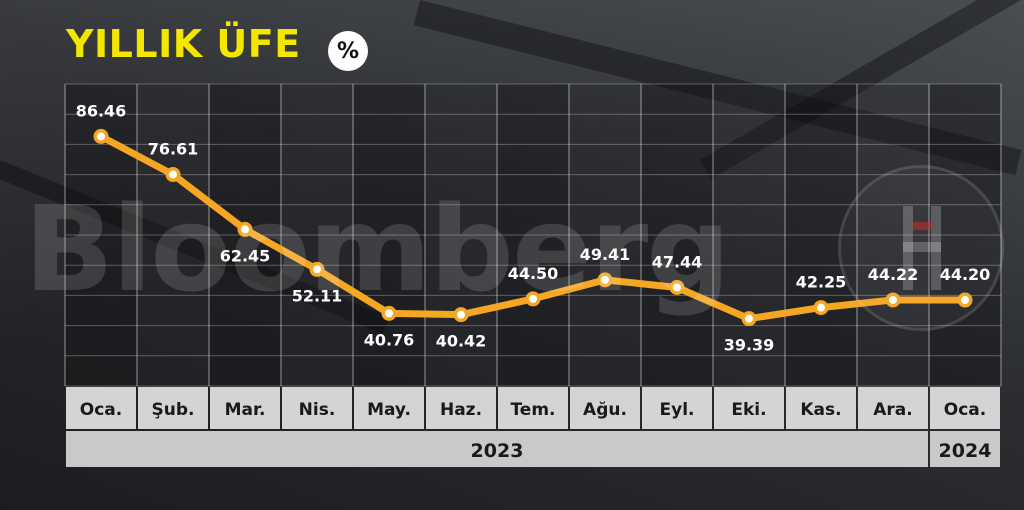 The image size is (1024, 510). I want to click on x-tick-label: Kas., so click(820, 410).